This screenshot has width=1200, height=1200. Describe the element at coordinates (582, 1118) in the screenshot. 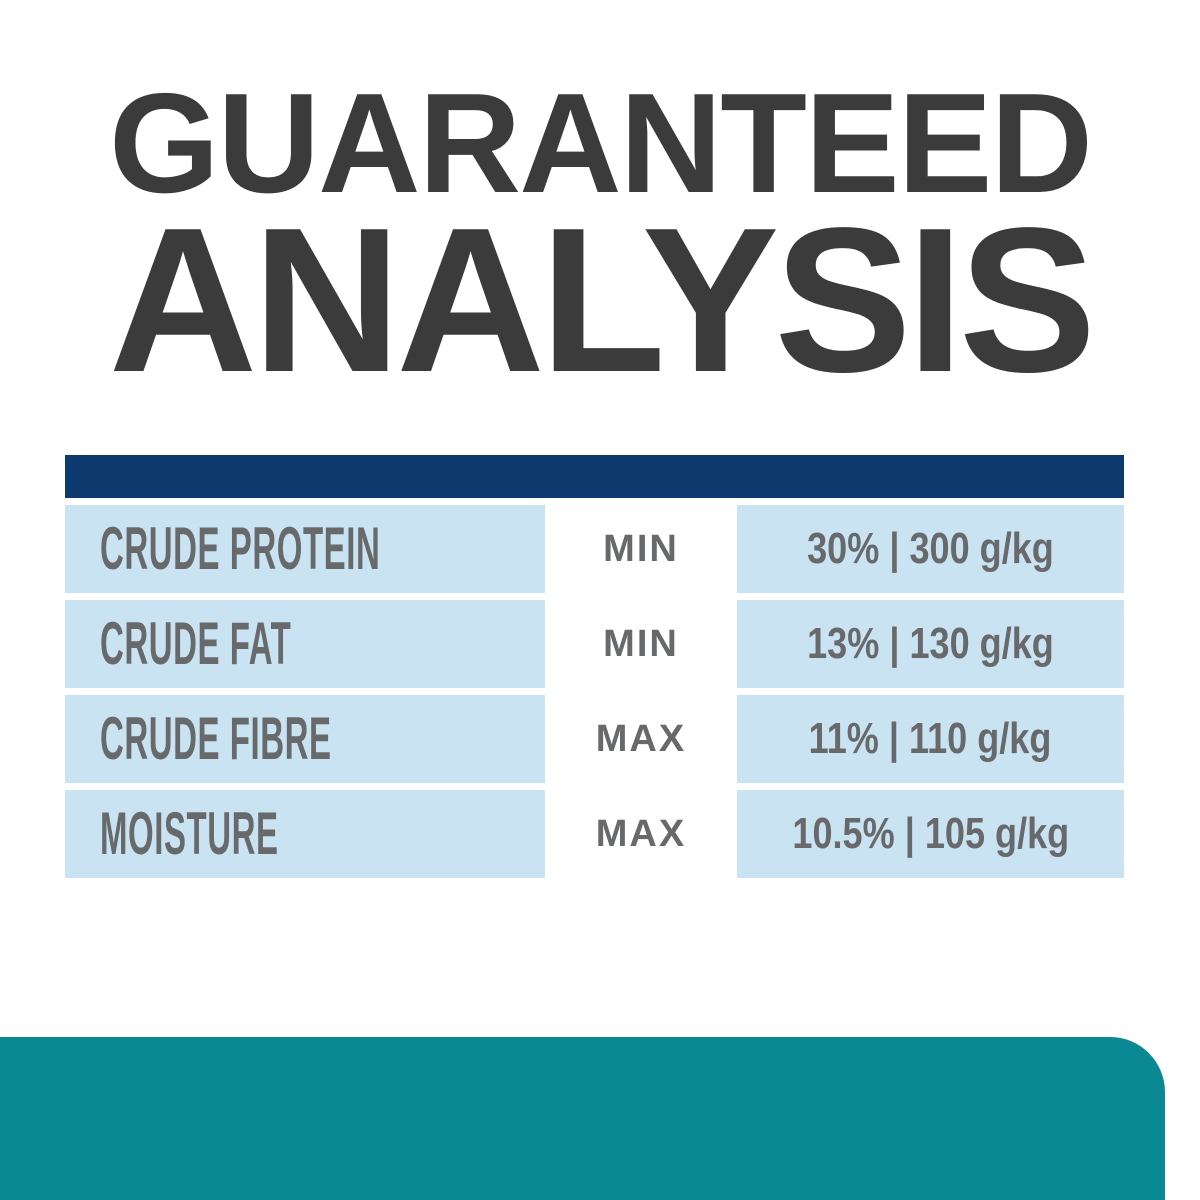

I see `footer-teal-bar` at that location.